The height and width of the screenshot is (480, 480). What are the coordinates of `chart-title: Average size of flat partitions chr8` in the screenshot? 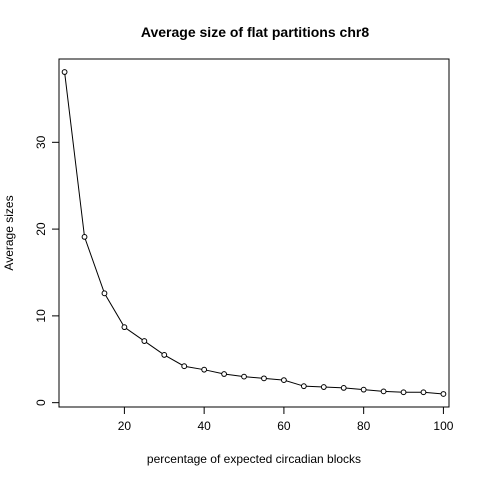 It's located at (255, 32).